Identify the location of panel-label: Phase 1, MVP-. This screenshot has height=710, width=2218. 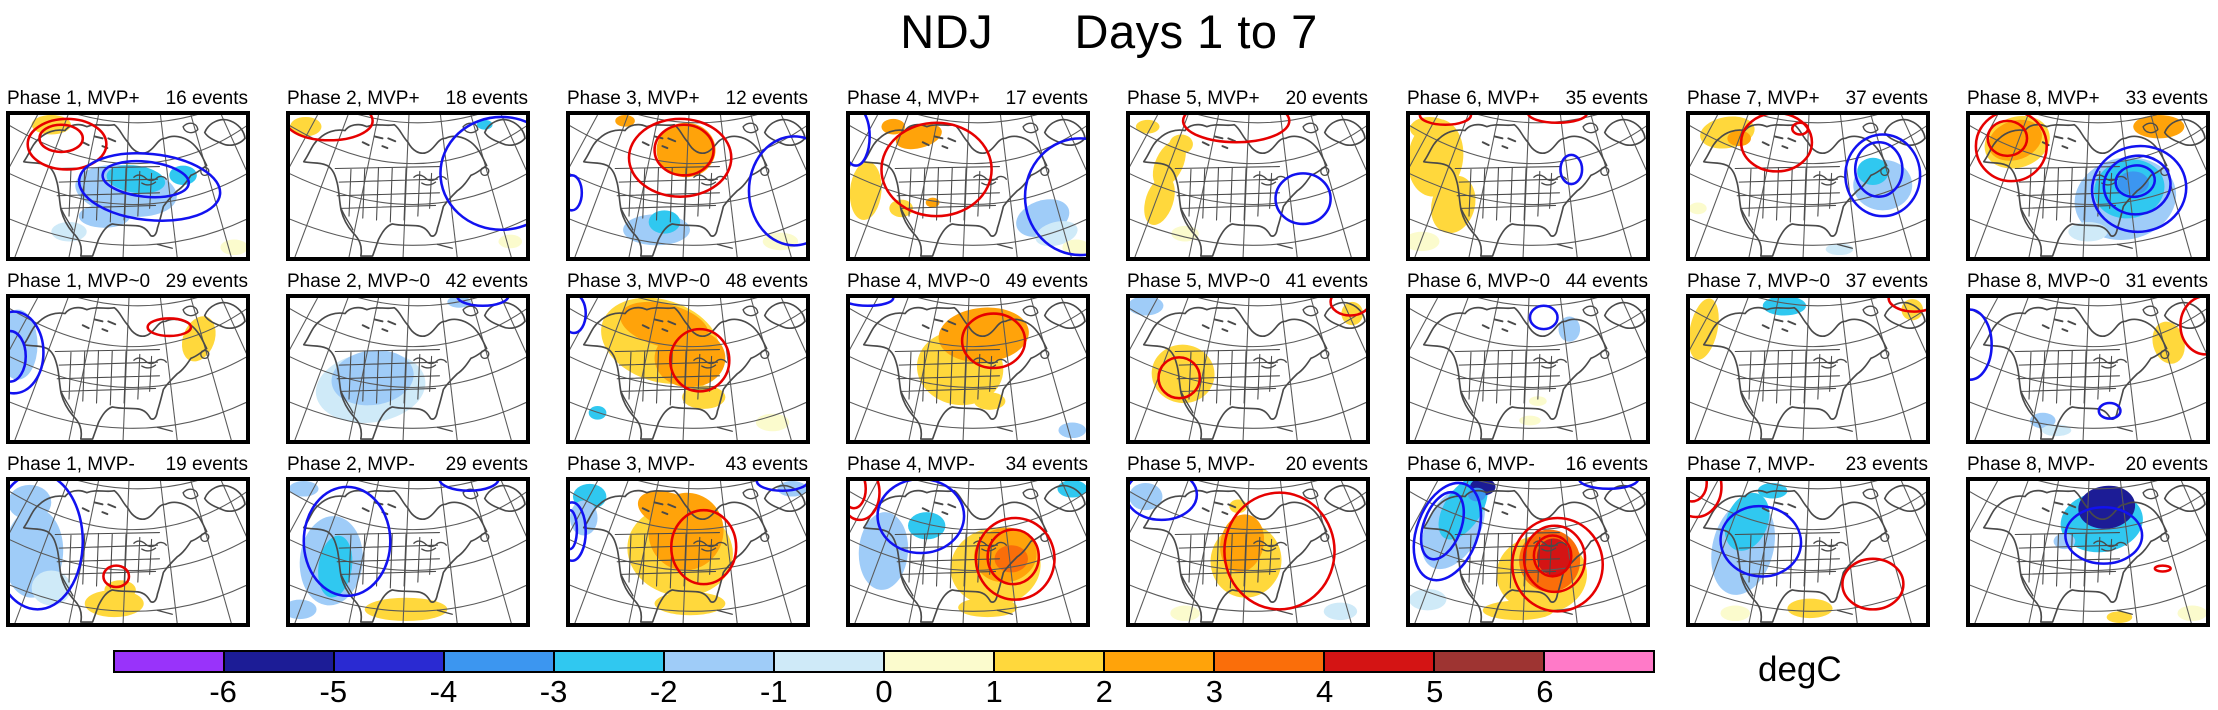
(71, 464).